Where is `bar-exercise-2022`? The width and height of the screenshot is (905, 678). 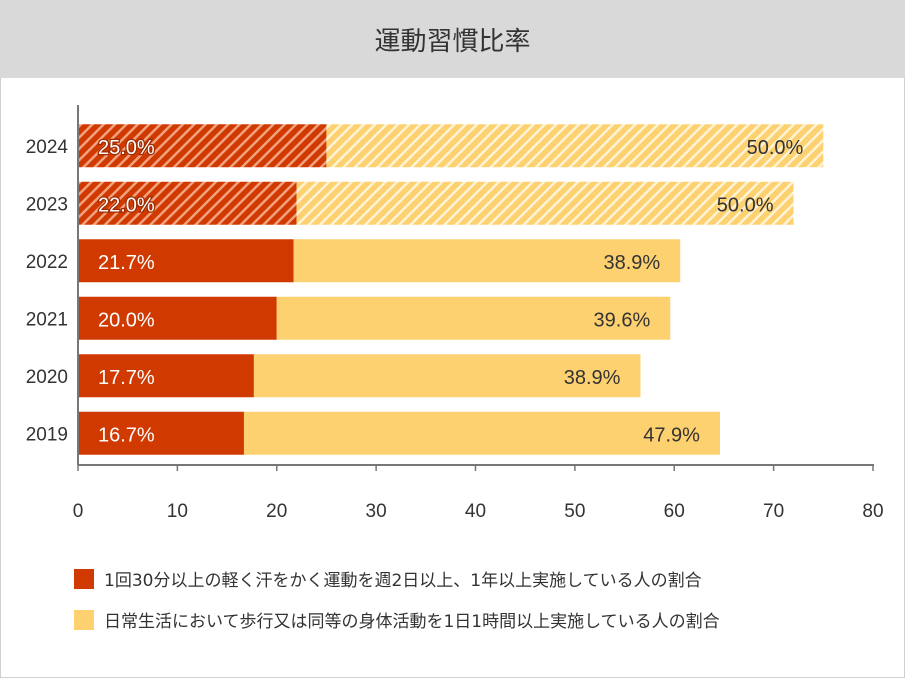
bar-exercise-2022 is located at coordinates (186, 261).